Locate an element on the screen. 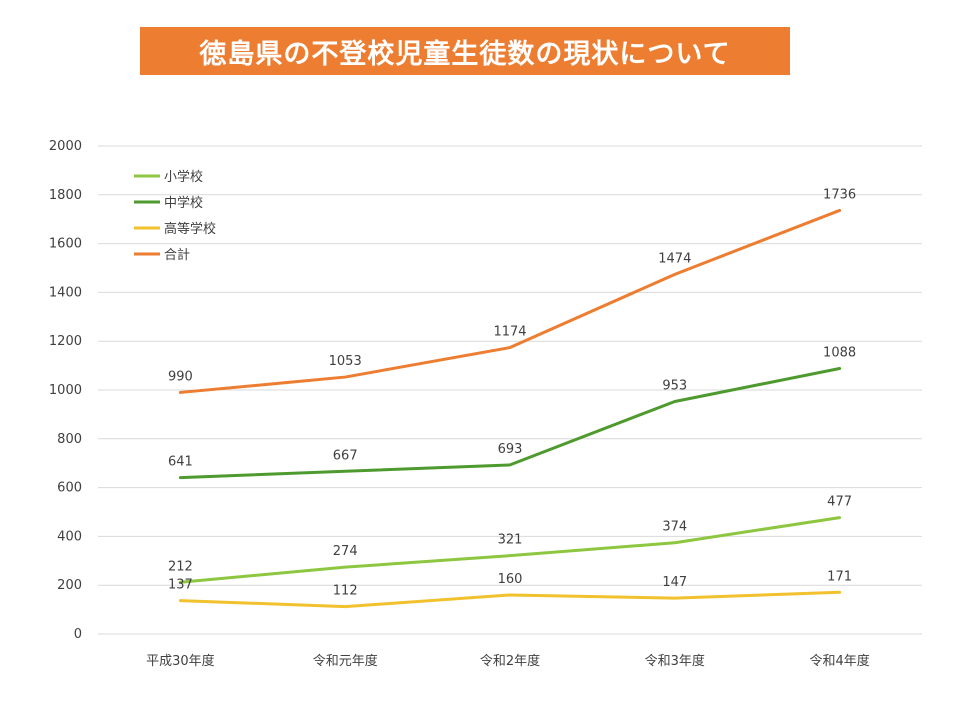 The image size is (960, 720). data-label: 1736 is located at coordinates (839, 194).